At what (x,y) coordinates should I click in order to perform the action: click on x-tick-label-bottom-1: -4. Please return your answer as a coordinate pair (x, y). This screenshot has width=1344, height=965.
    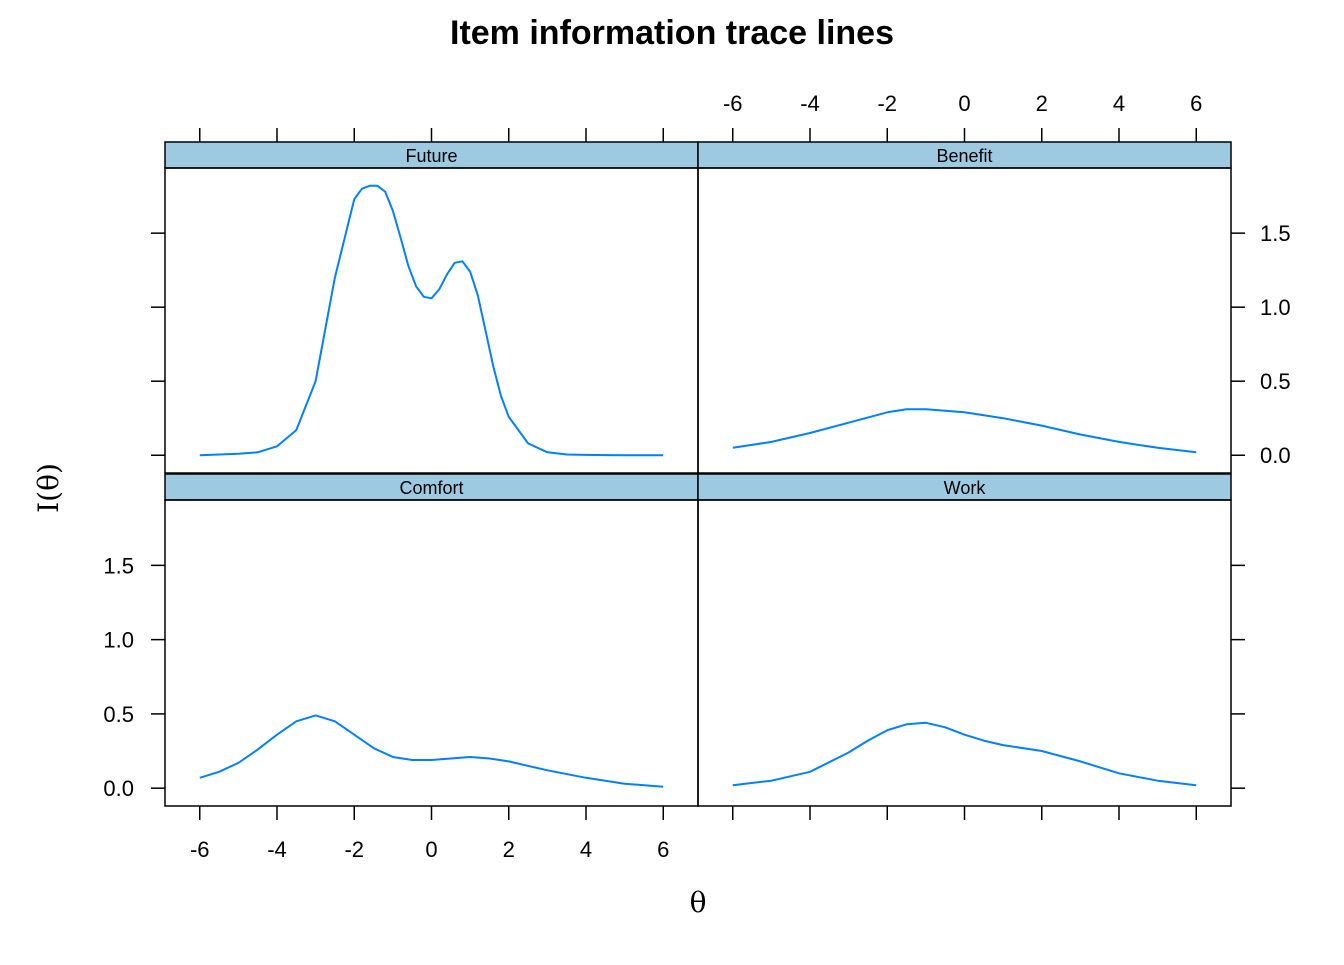
    Looking at the image, I should click on (277, 849).